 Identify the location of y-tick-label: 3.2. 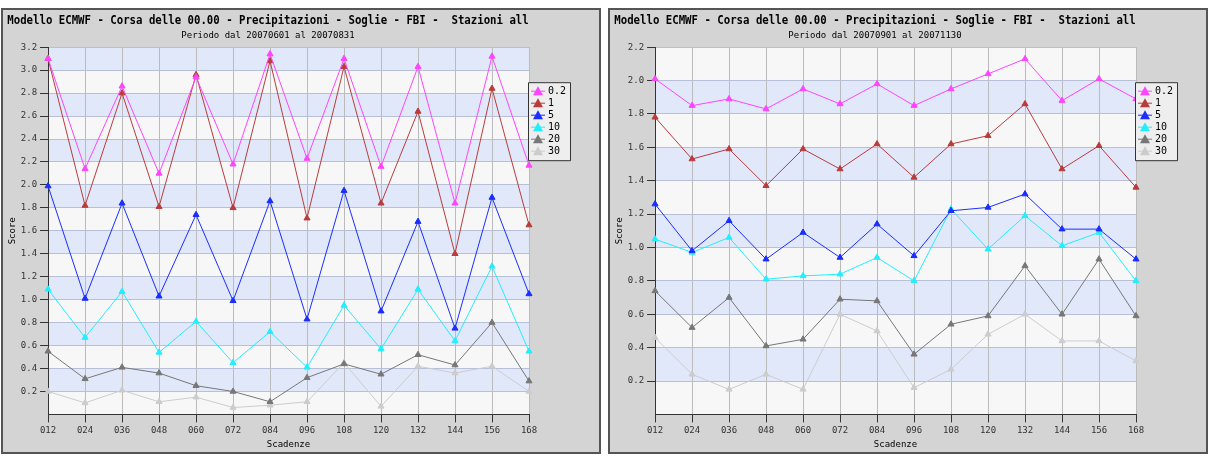
(29, 46).